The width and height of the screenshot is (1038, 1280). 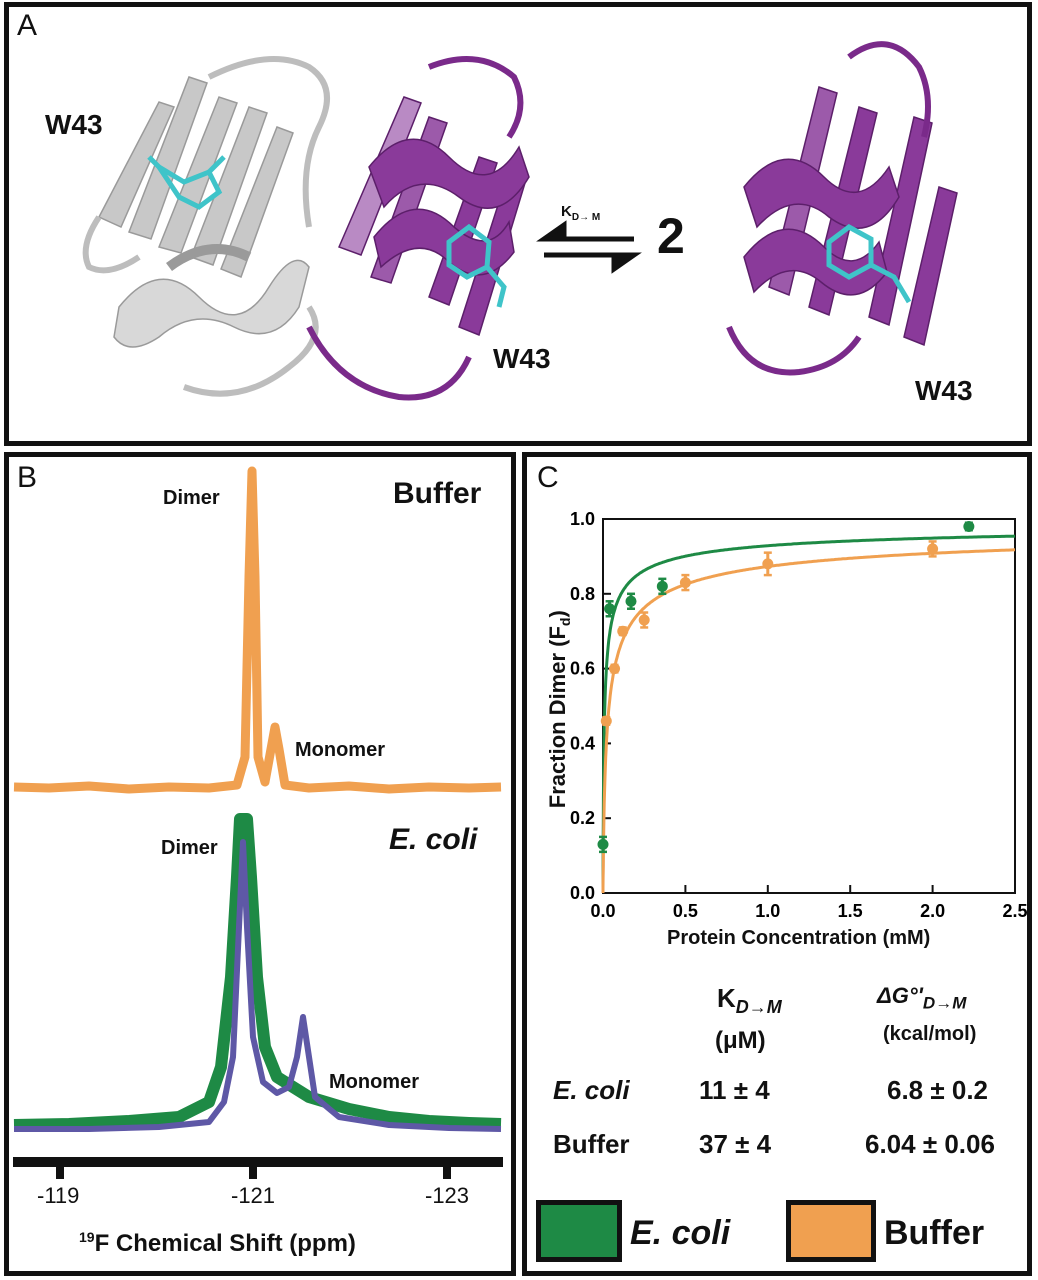 I want to click on plot-frame, so click(x=809, y=706).